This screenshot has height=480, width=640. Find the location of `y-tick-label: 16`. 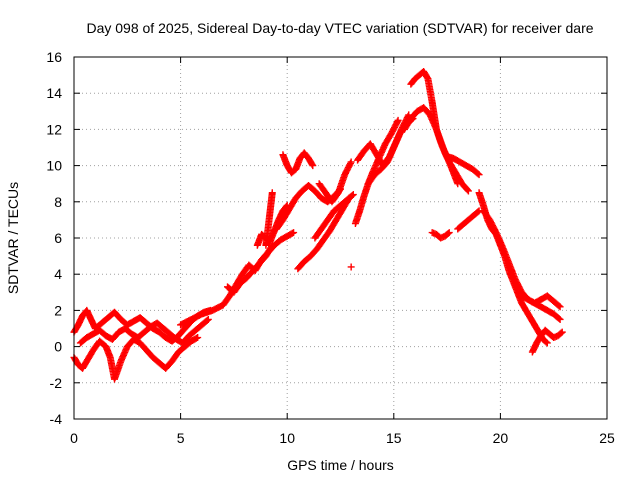

y-tick-label: 16 is located at coordinates (54, 57).